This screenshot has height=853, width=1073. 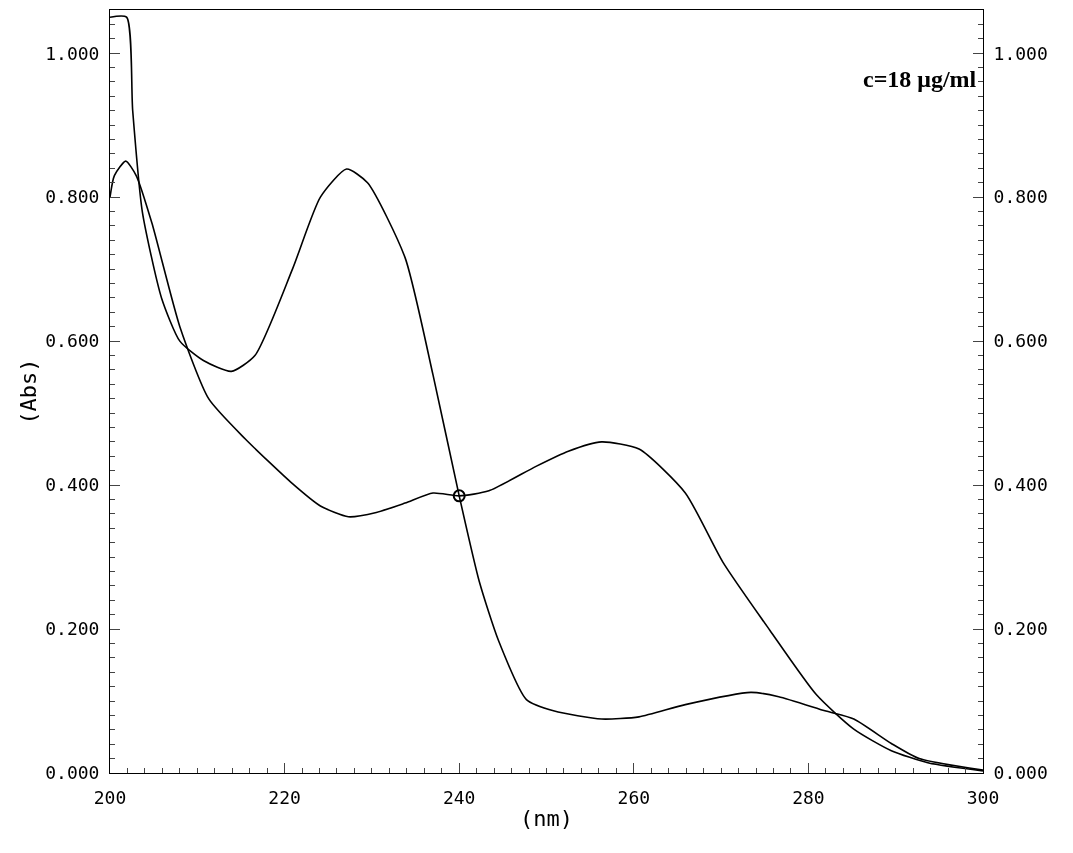 What do you see at coordinates (983, 797) in the screenshot?
I see `x-tick-label: 300` at bounding box center [983, 797].